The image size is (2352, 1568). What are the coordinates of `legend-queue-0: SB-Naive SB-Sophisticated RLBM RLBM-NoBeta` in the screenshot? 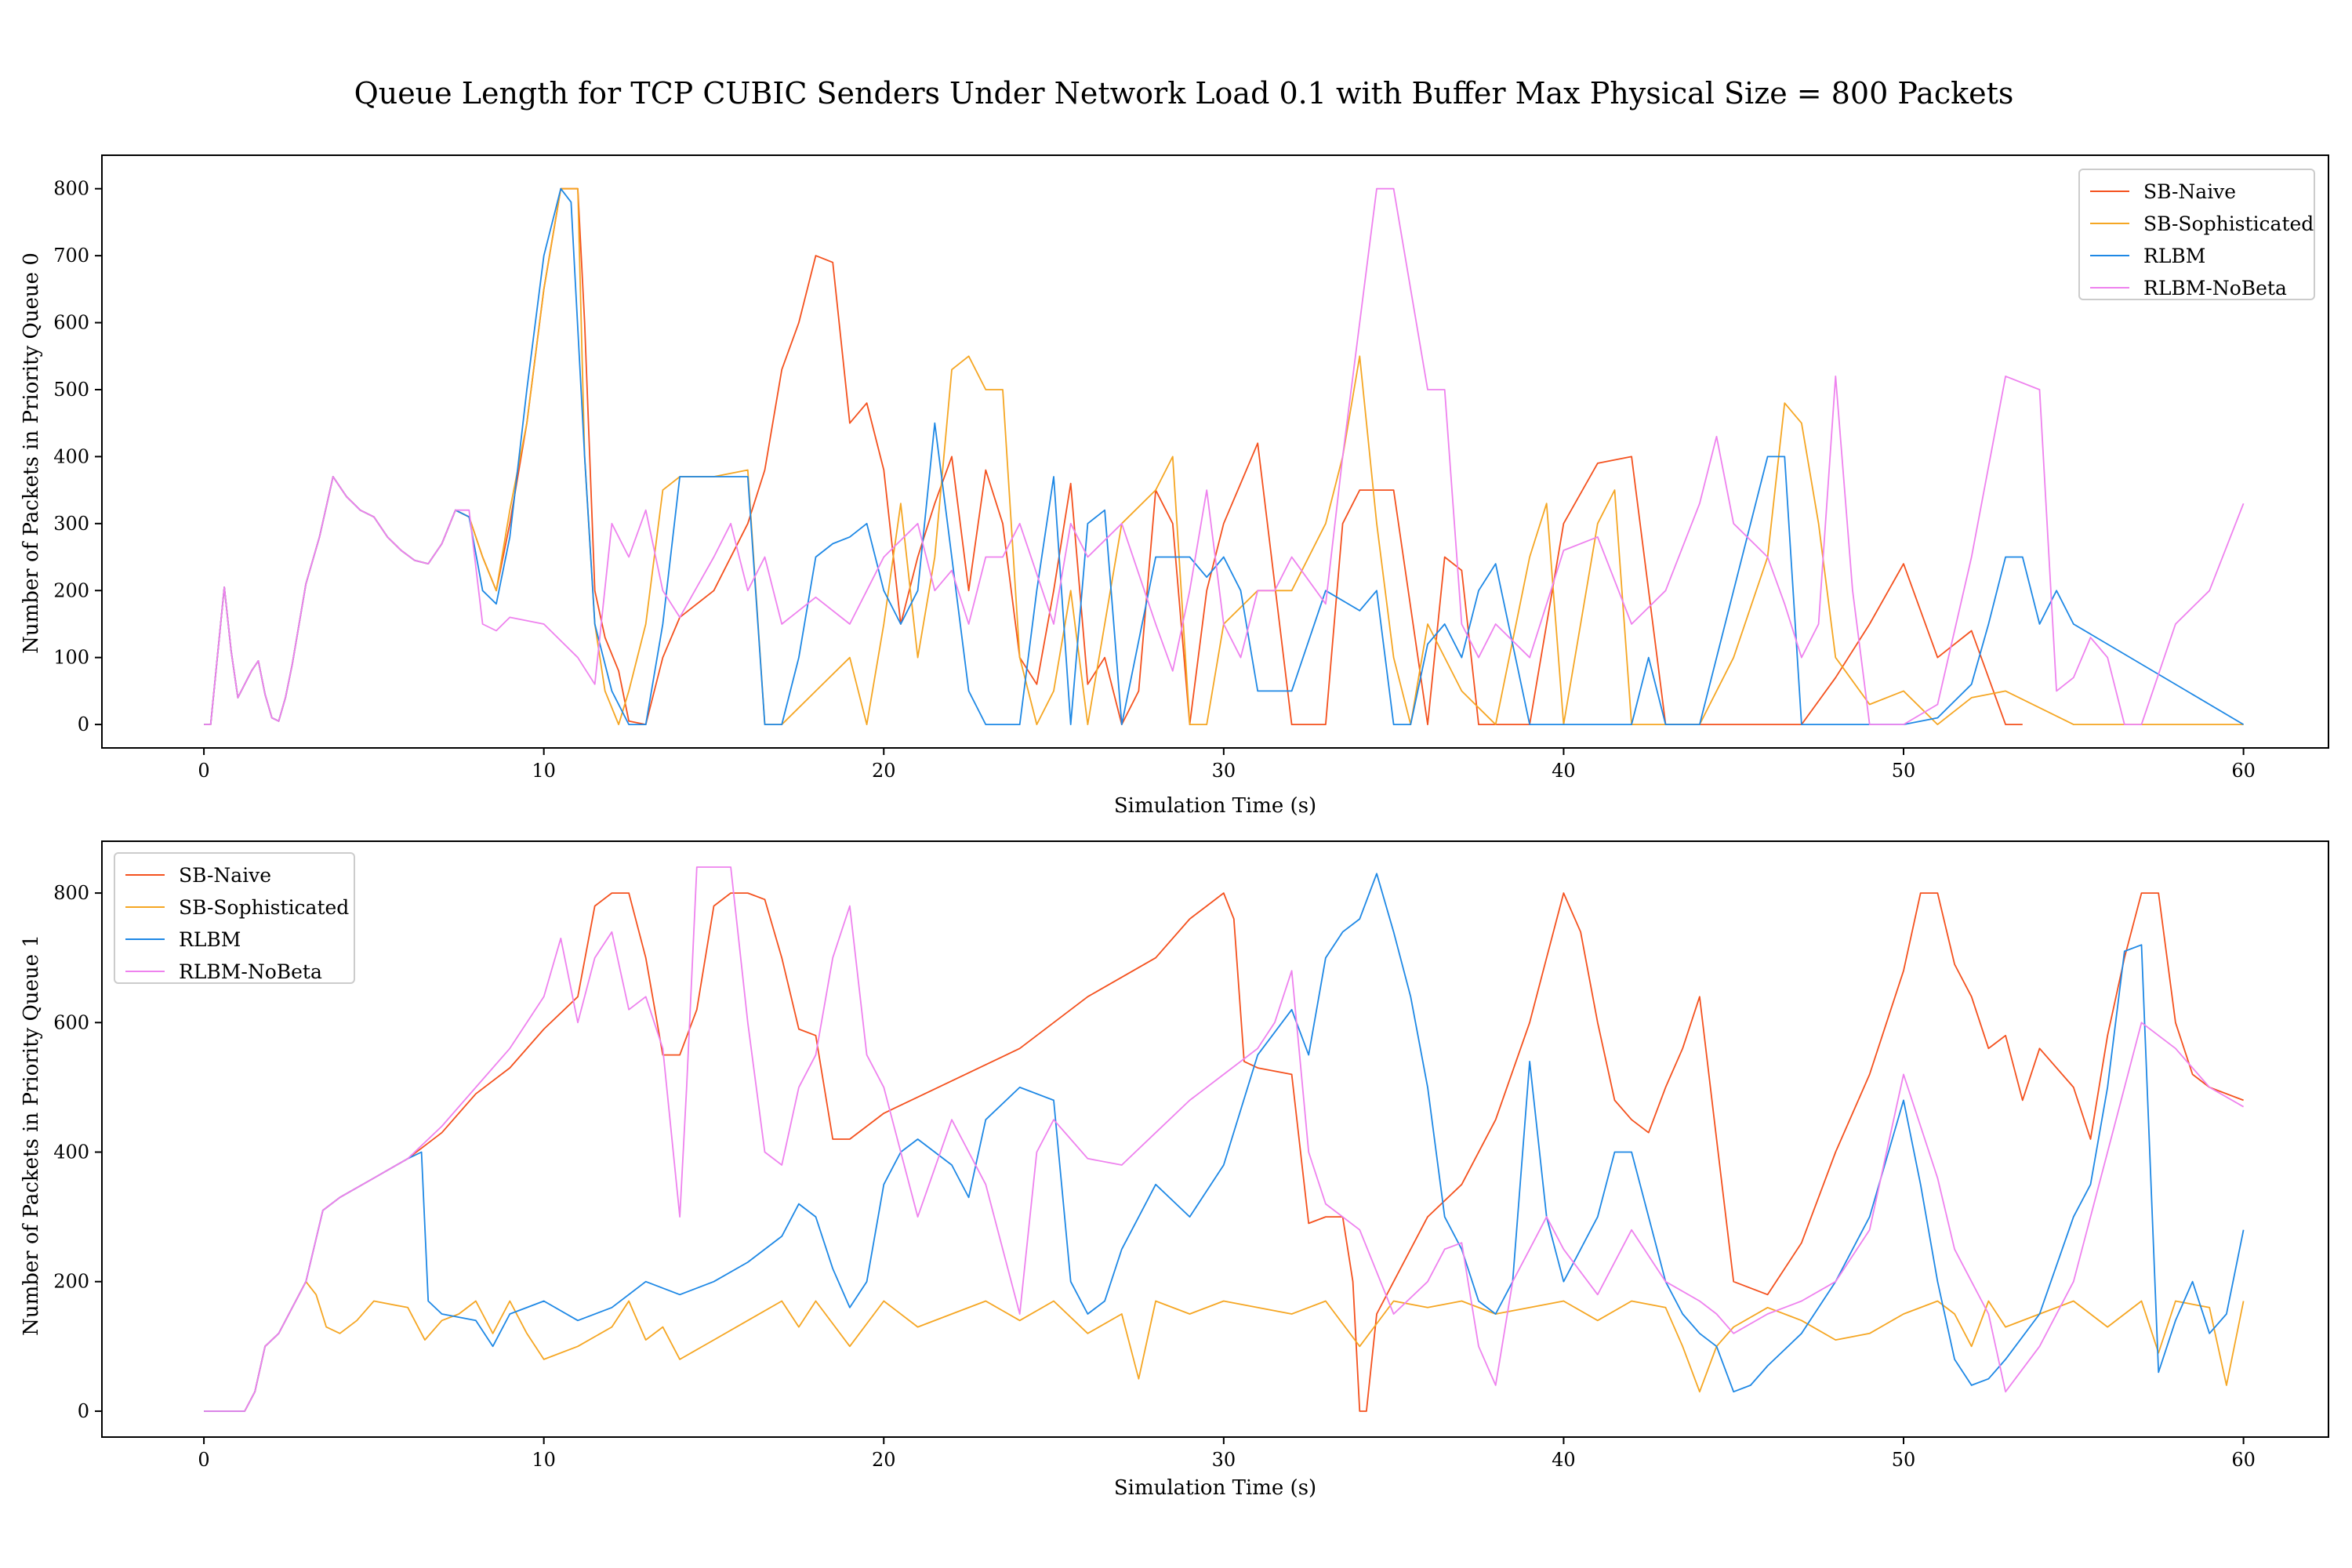 It's located at (2196, 234).